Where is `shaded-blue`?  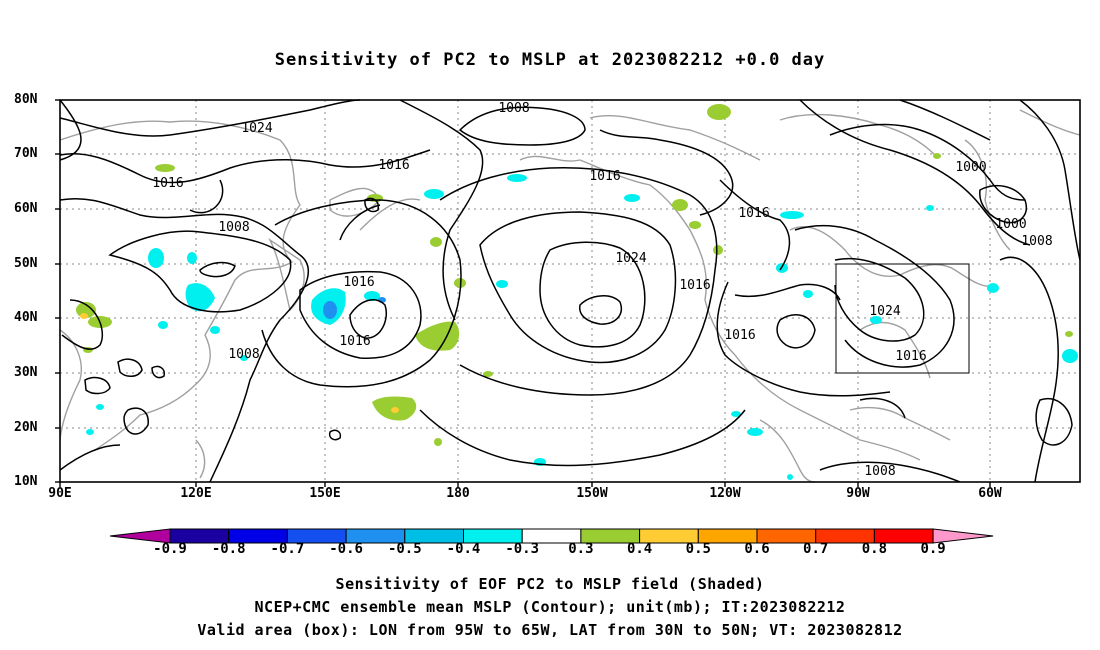
shaded-blue is located at coordinates (354, 308).